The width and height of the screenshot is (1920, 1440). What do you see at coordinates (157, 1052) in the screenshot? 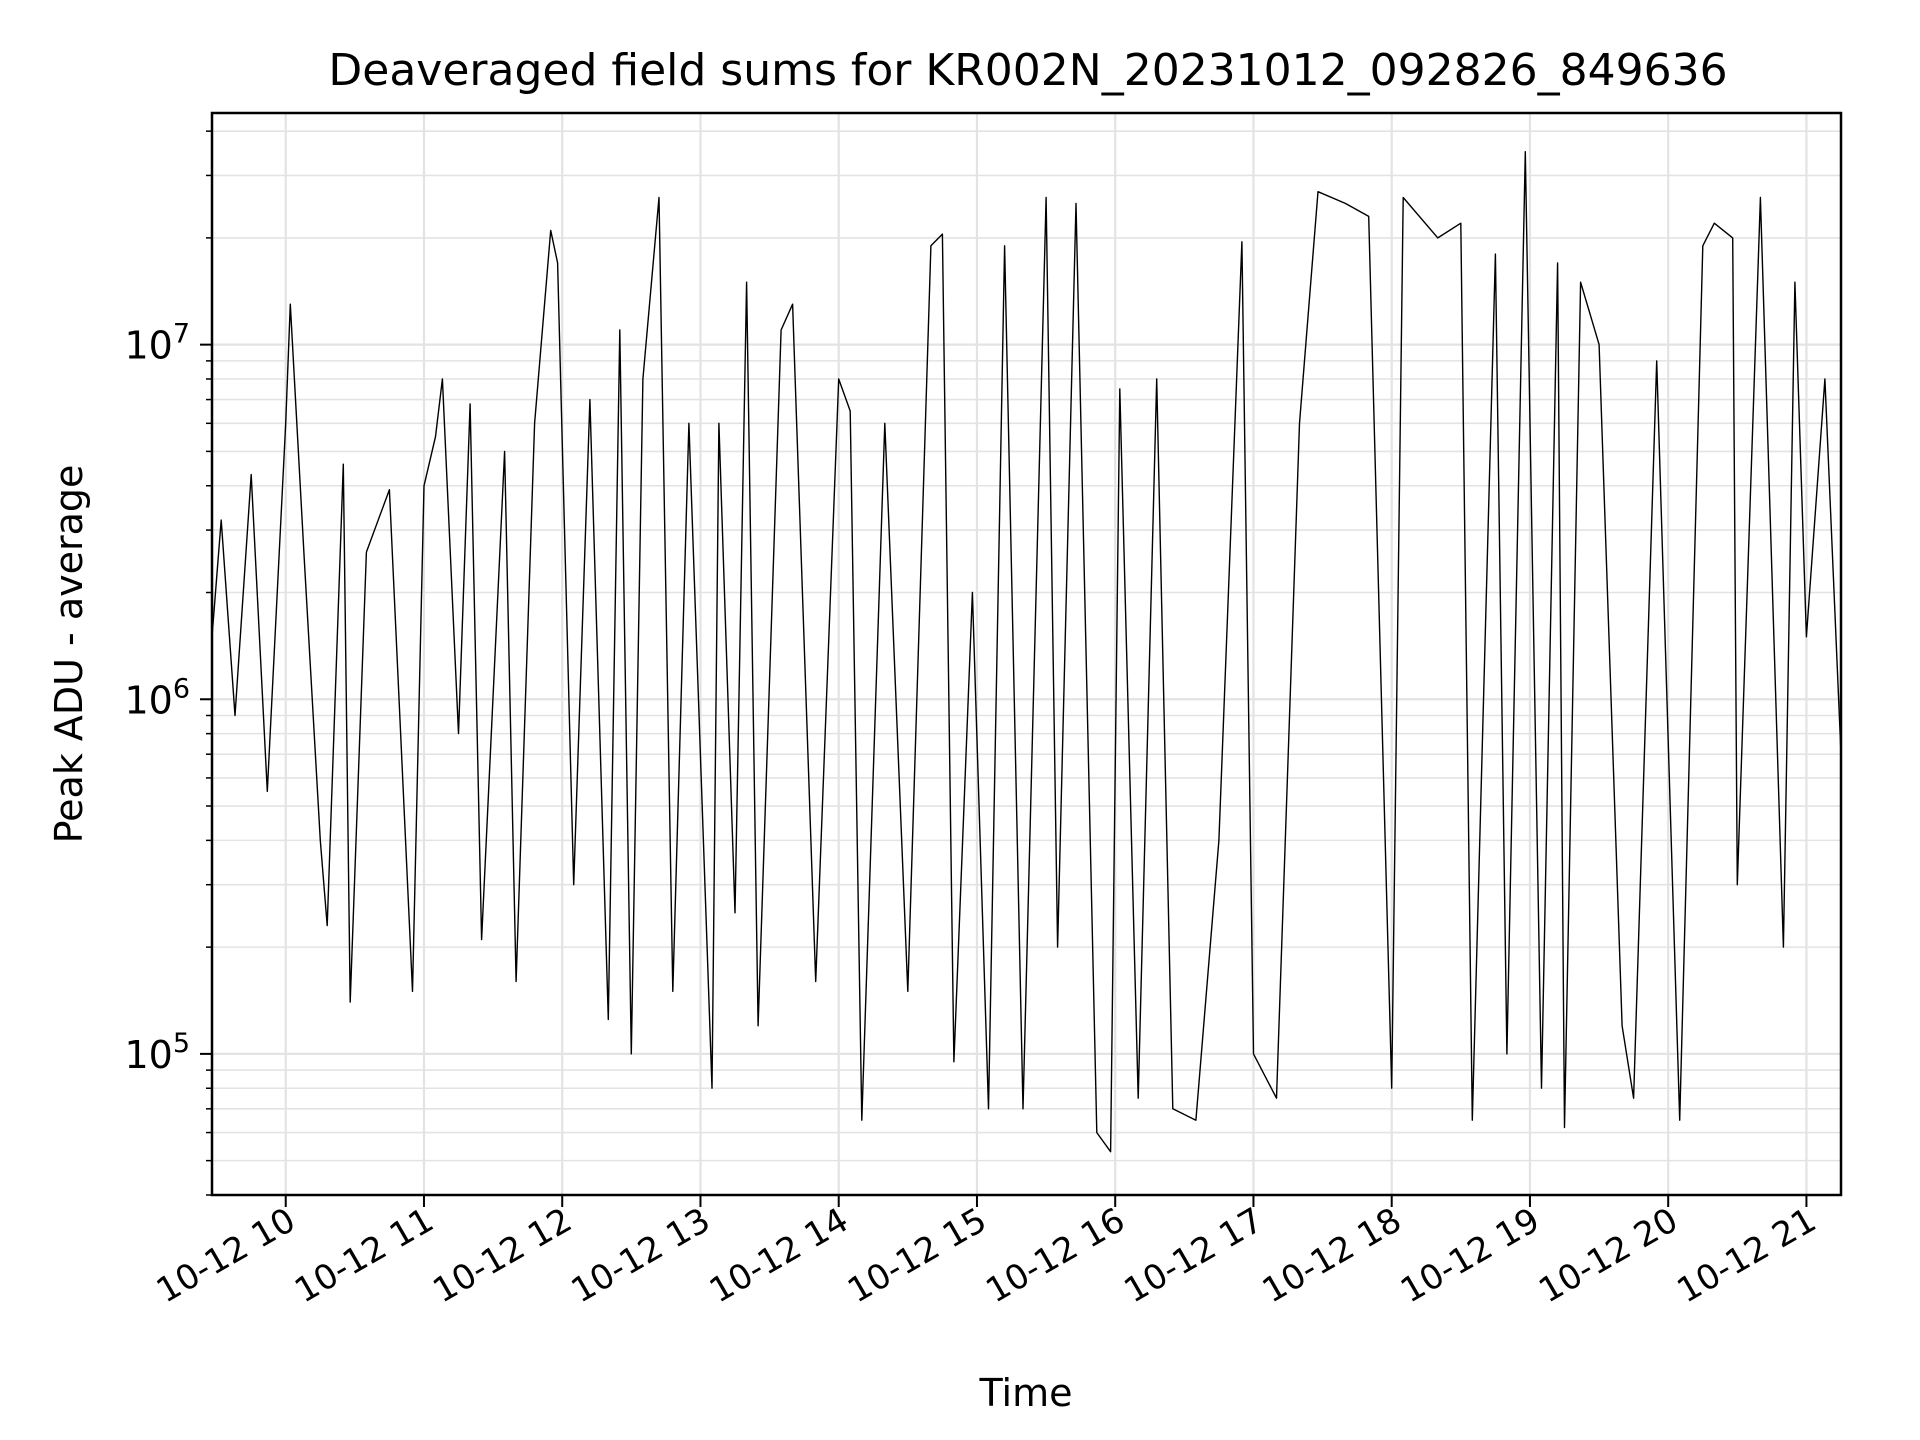
I see `y-tick-label: 105` at bounding box center [157, 1052].